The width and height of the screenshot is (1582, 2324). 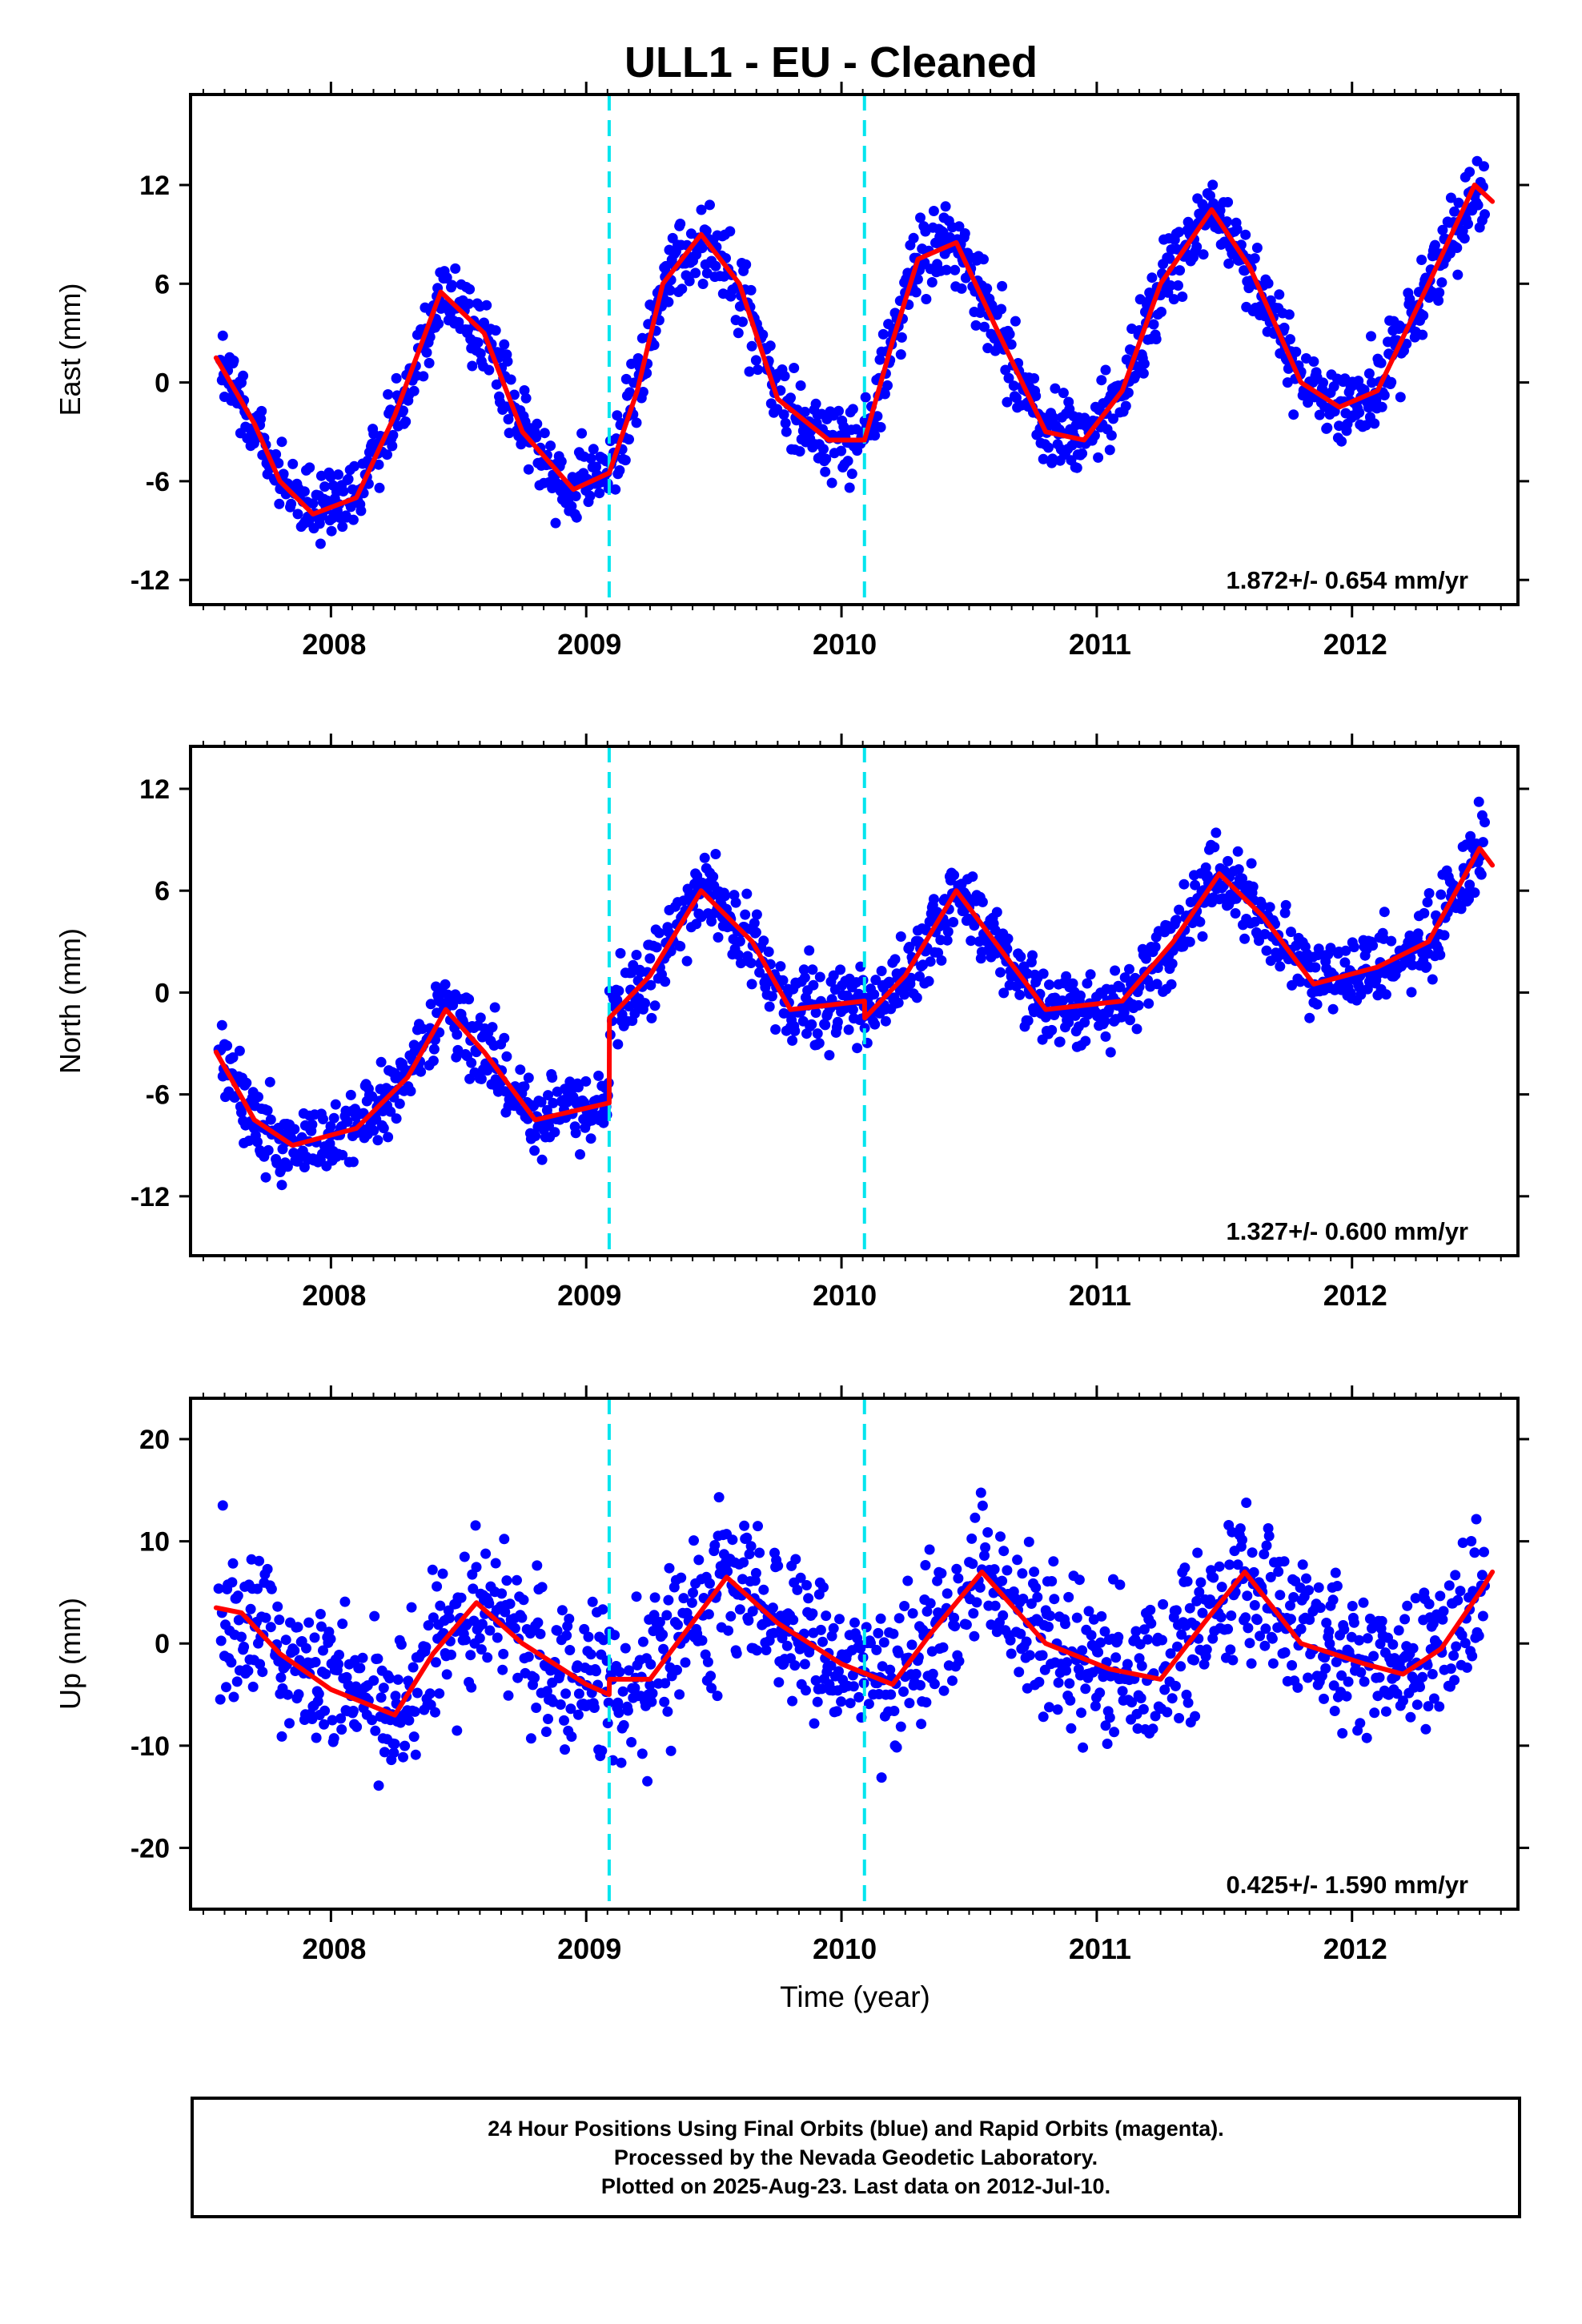 I want to click on x-tick-label: 2011, so click(x=1100, y=1949).